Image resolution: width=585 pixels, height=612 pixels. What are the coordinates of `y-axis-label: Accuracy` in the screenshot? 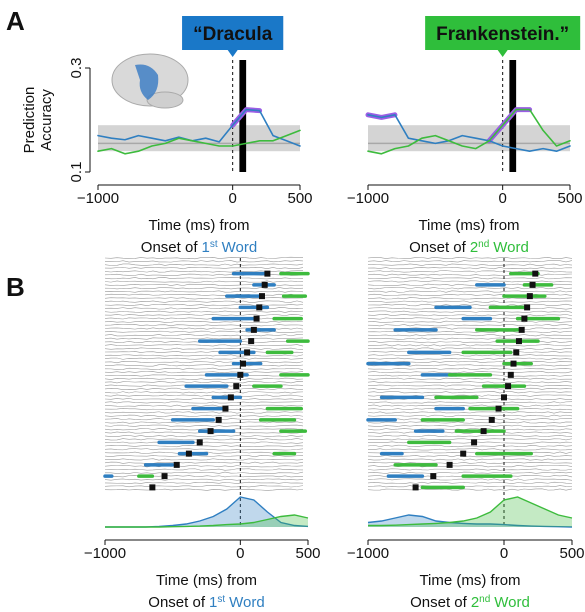 It's located at (46, 120).